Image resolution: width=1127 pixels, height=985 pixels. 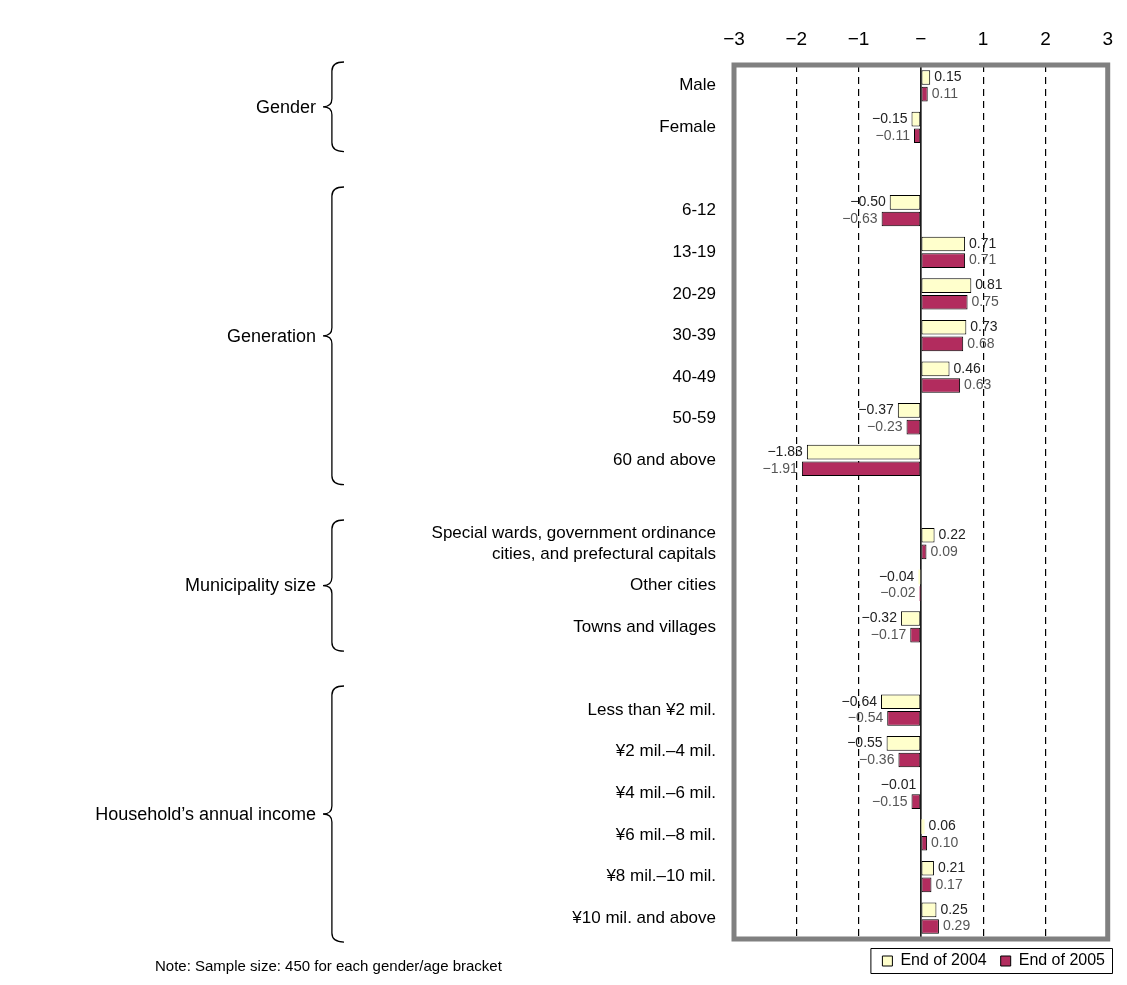 I want to click on data-label: −0.04, so click(x=896, y=575).